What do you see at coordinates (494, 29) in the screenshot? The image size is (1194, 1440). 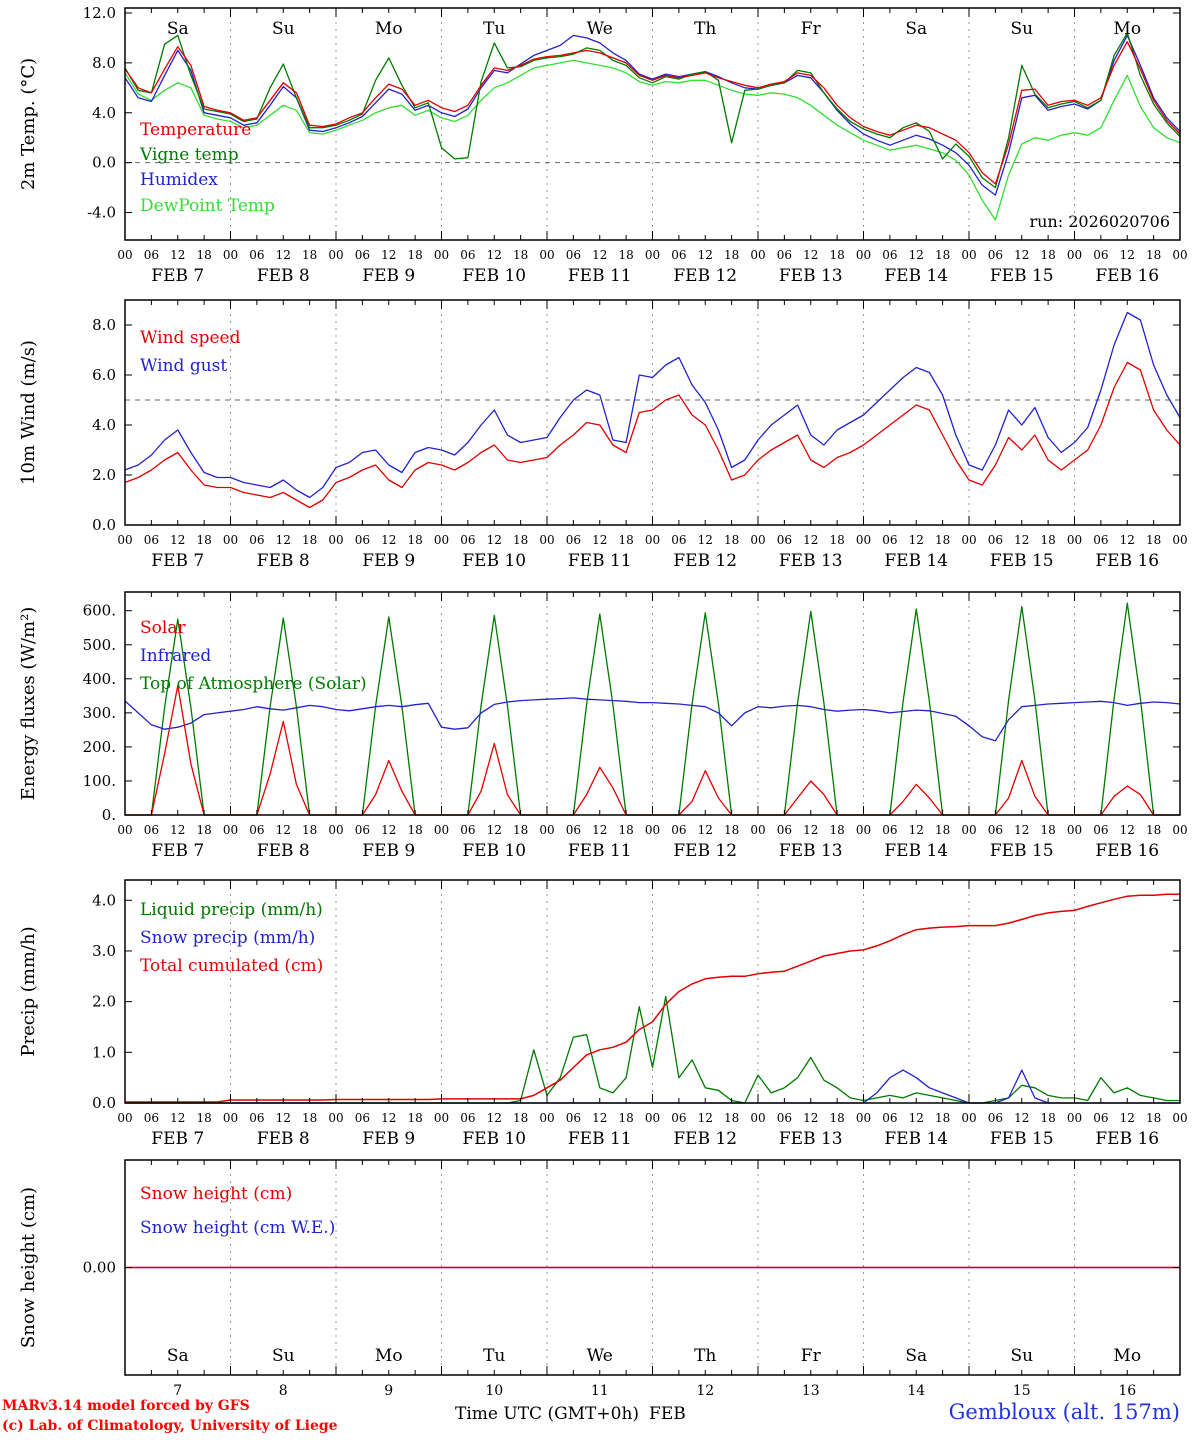 I see `svg-text: Tu` at bounding box center [494, 29].